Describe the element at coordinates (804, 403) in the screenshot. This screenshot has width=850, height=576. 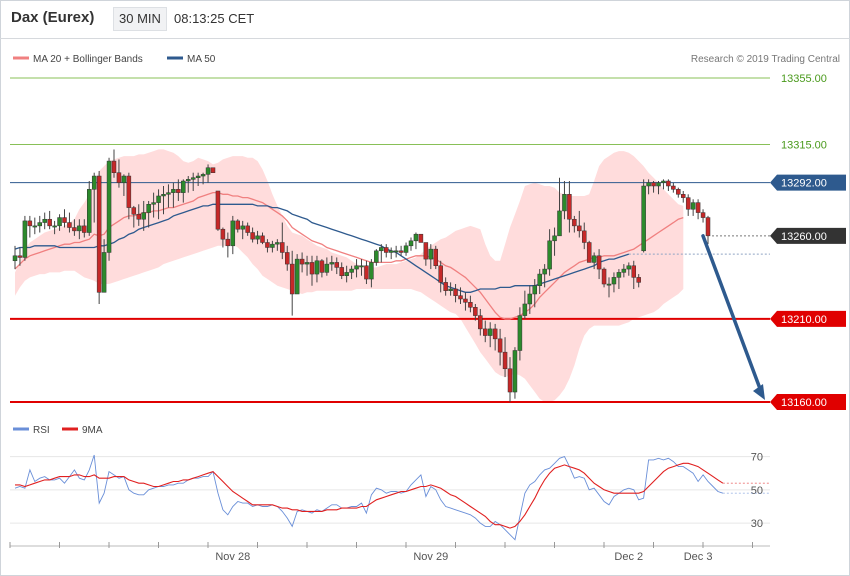
I see `level-tag-label: 13160.00` at that location.